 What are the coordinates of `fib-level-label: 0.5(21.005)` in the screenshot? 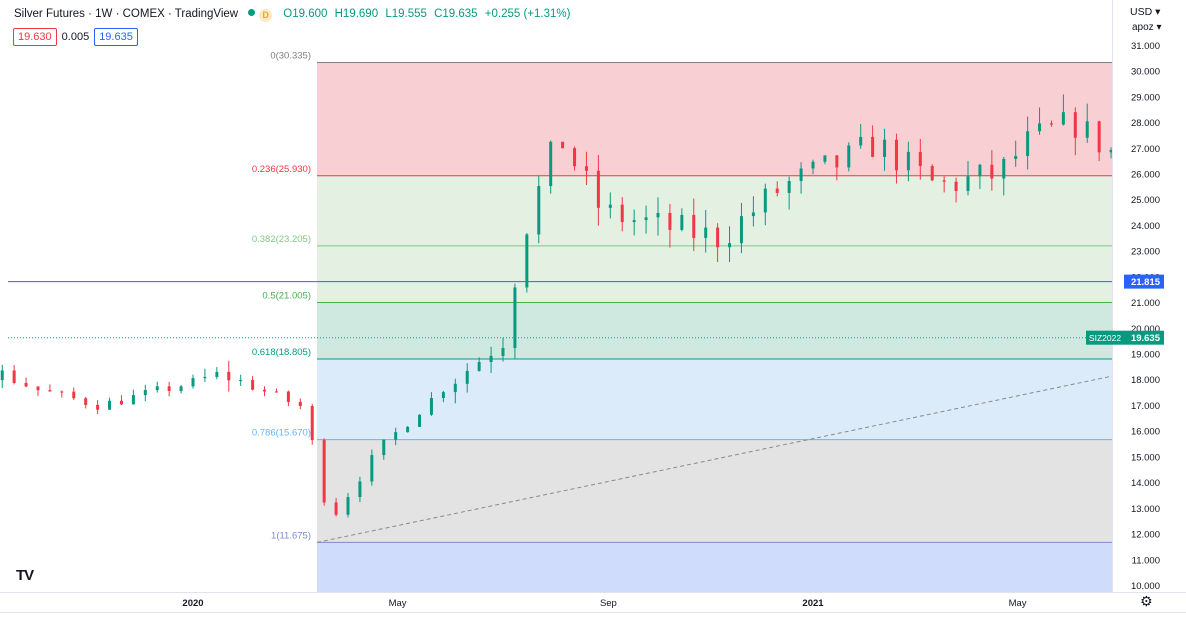 It's located at (286, 295).